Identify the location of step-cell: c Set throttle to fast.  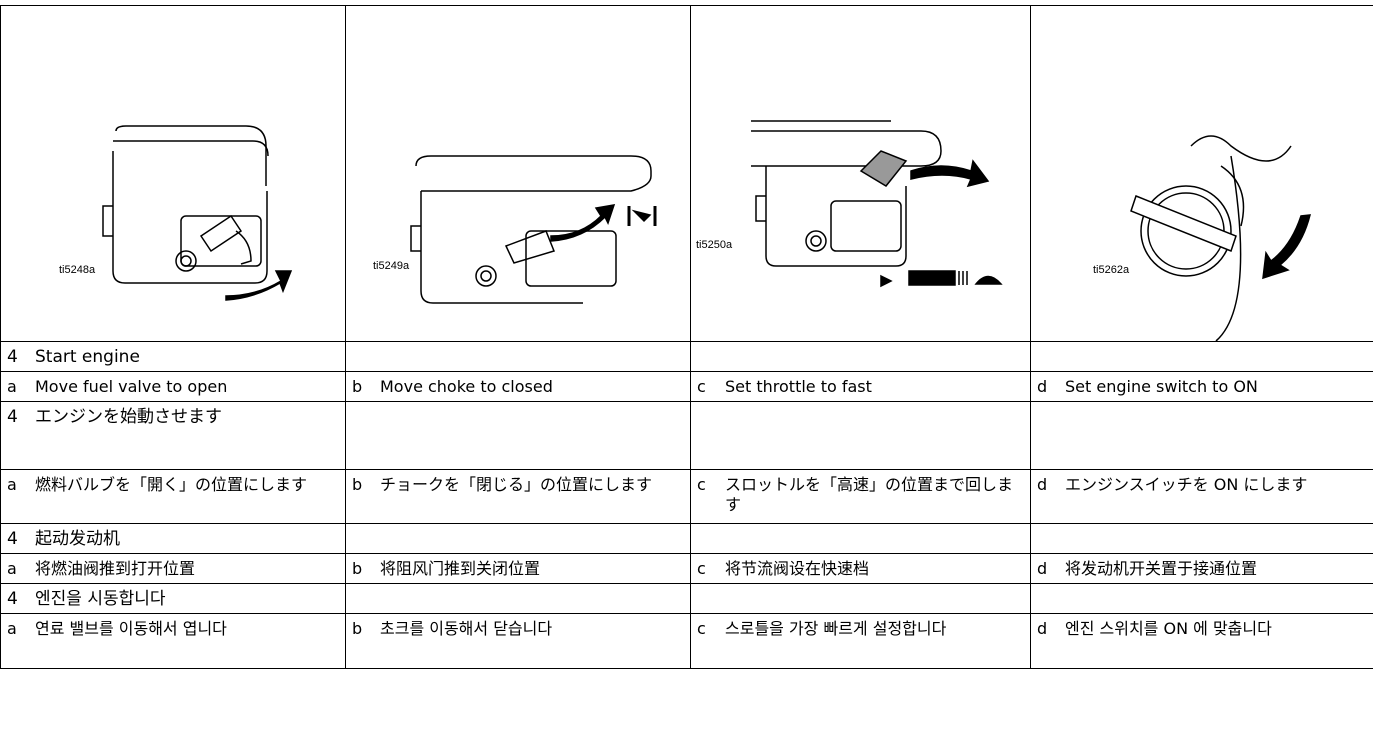
(860, 386).